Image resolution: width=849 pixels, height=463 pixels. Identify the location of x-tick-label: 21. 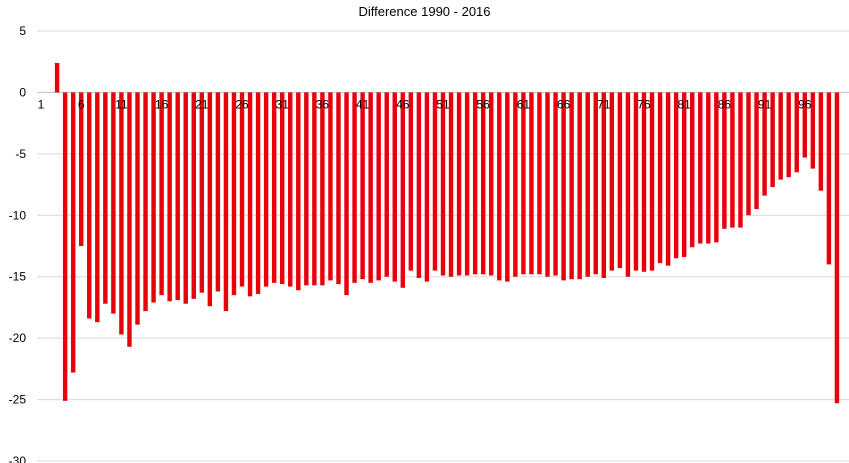
(202, 104).